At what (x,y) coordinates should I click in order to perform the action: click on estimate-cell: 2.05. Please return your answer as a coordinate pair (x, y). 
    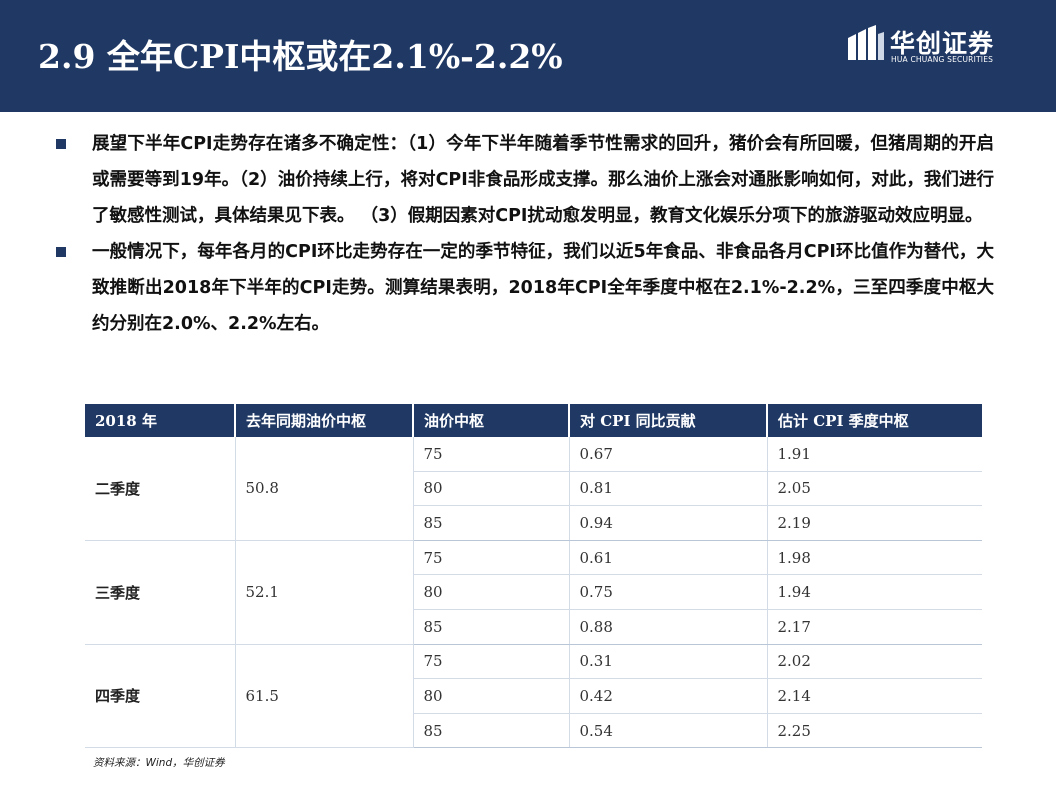
    Looking at the image, I should click on (874, 489).